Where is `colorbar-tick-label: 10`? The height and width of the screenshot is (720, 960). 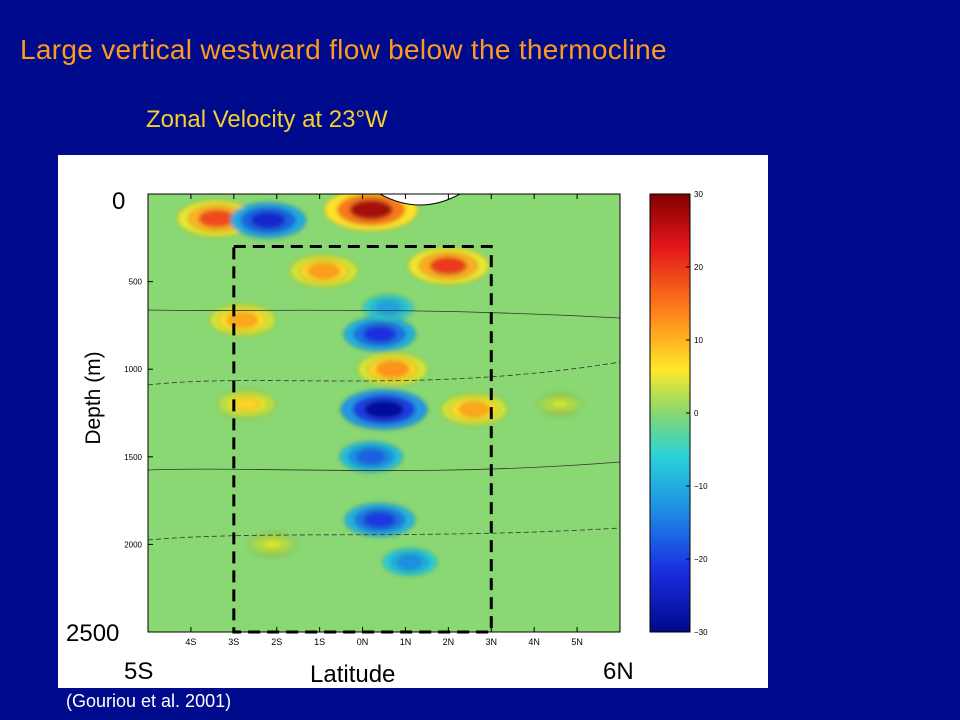
colorbar-tick-label: 10 is located at coordinates (698, 340).